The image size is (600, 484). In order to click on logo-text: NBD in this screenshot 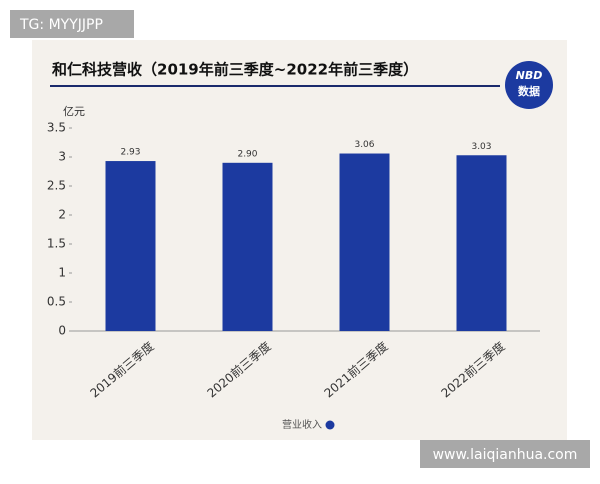, I will do `click(529, 75)`.